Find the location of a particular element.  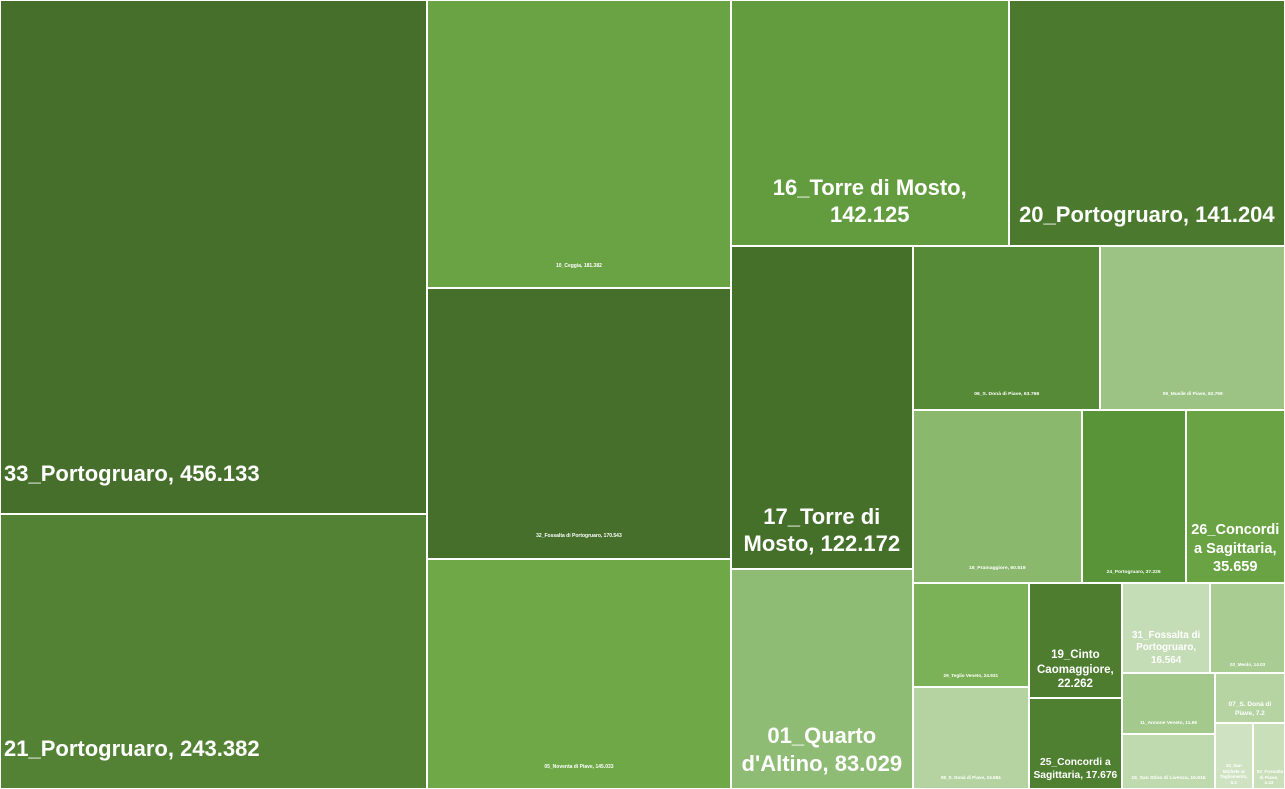

tile: 34_San Michele al Tagliamento, 5.2 is located at coordinates (1233, 755).